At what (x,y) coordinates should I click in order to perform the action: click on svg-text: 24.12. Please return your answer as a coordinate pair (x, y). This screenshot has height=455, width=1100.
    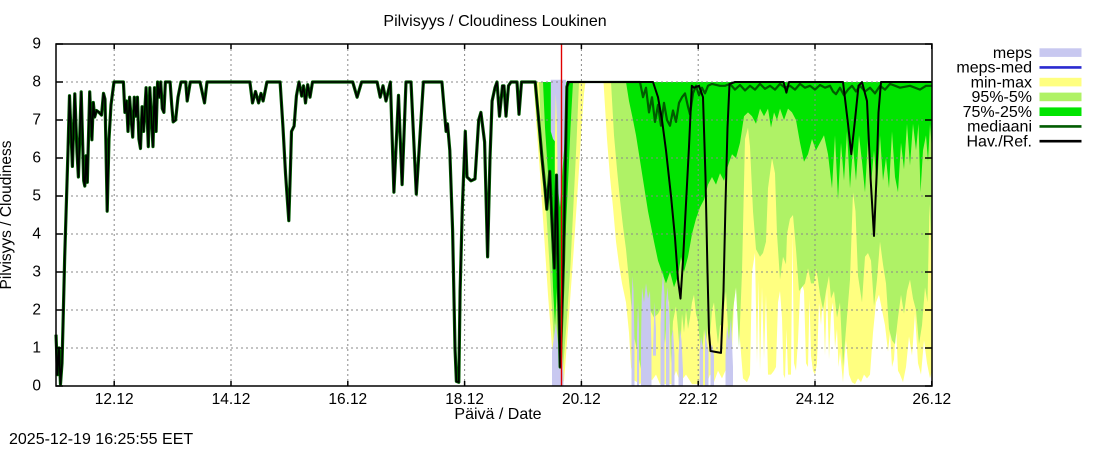
    Looking at the image, I should click on (815, 399).